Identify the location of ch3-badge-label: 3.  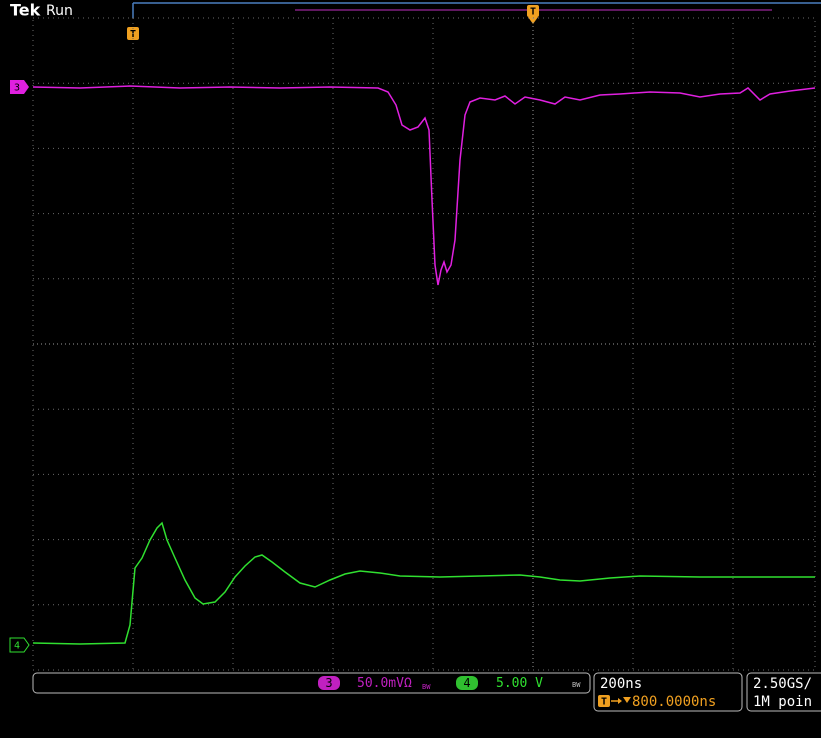
(328, 683).